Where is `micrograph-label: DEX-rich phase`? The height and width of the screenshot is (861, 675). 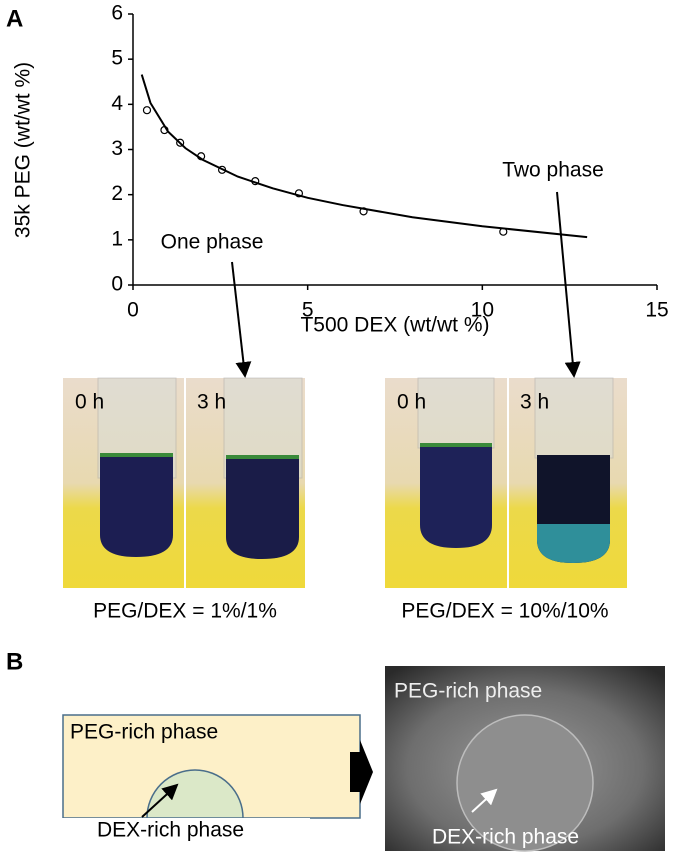
micrograph-label: DEX-rich phase is located at coordinates (505, 837).